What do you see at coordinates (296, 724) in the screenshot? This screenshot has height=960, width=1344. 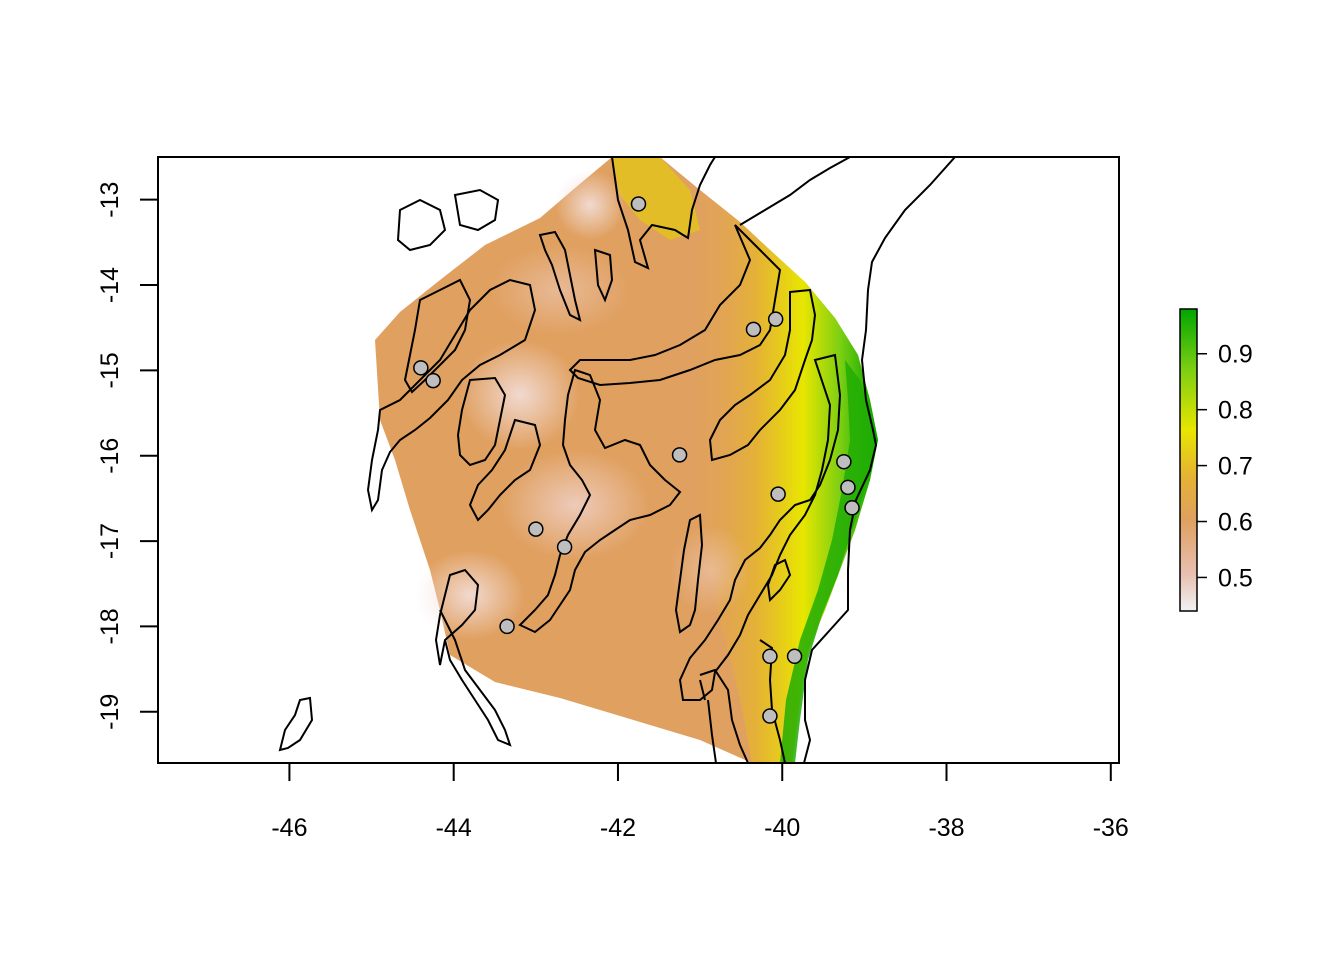 I see `outline-west-coast-chunk` at bounding box center [296, 724].